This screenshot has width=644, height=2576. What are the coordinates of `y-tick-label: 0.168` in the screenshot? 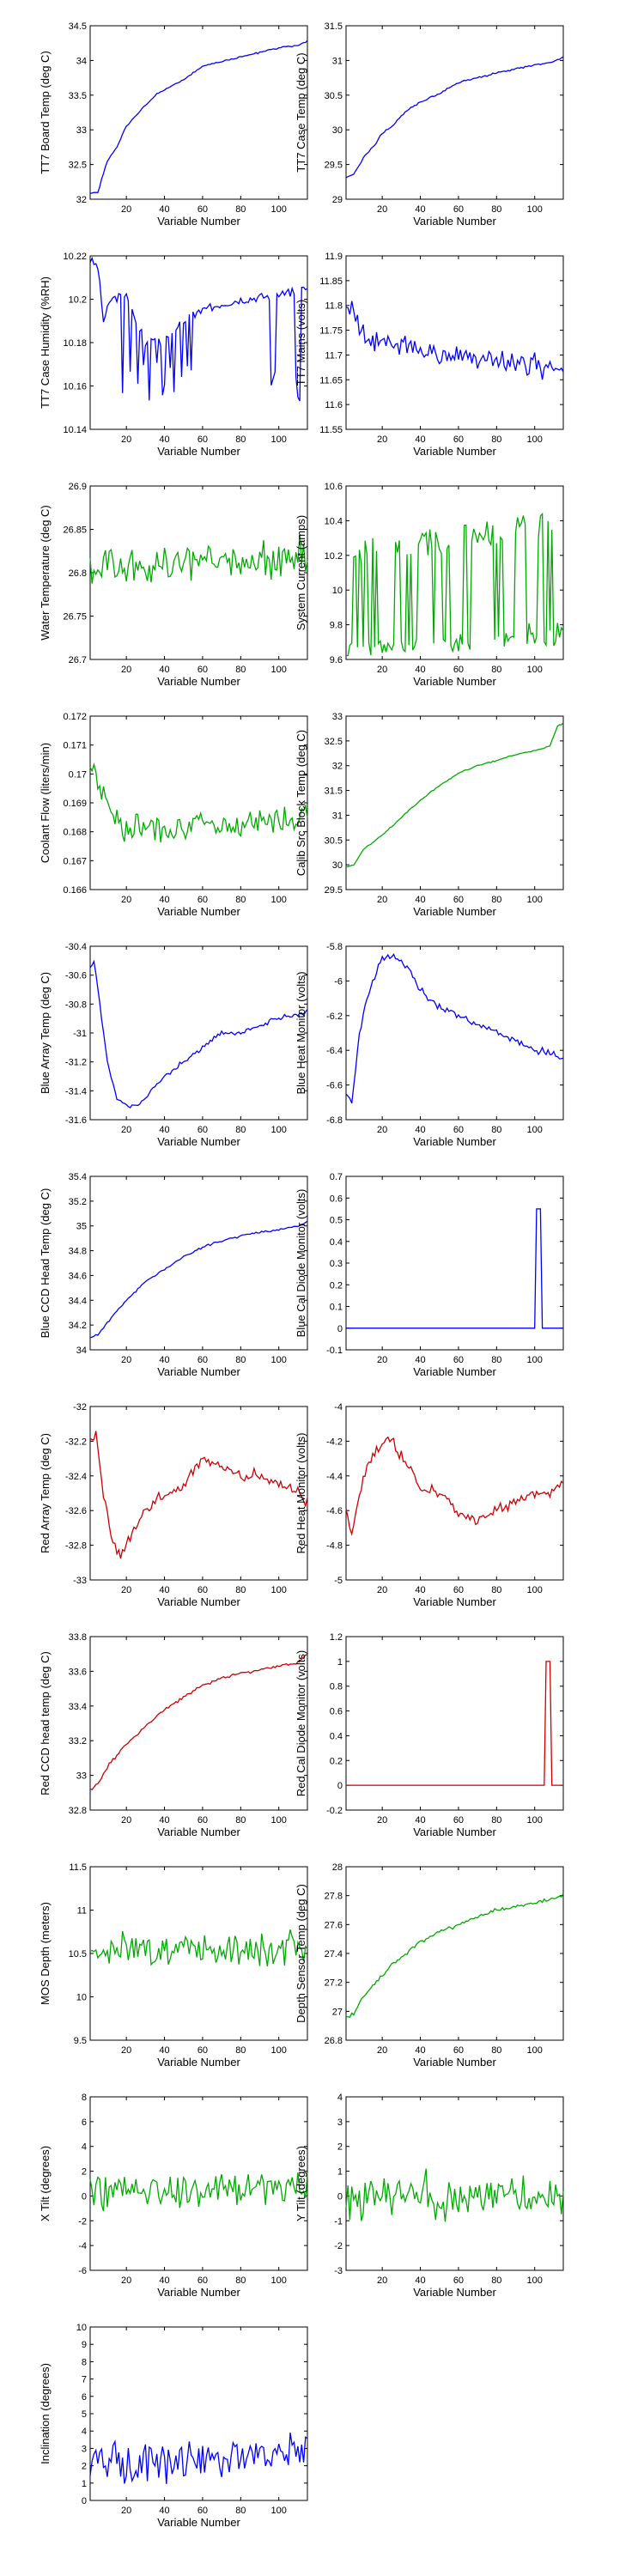 It's located at (75, 833).